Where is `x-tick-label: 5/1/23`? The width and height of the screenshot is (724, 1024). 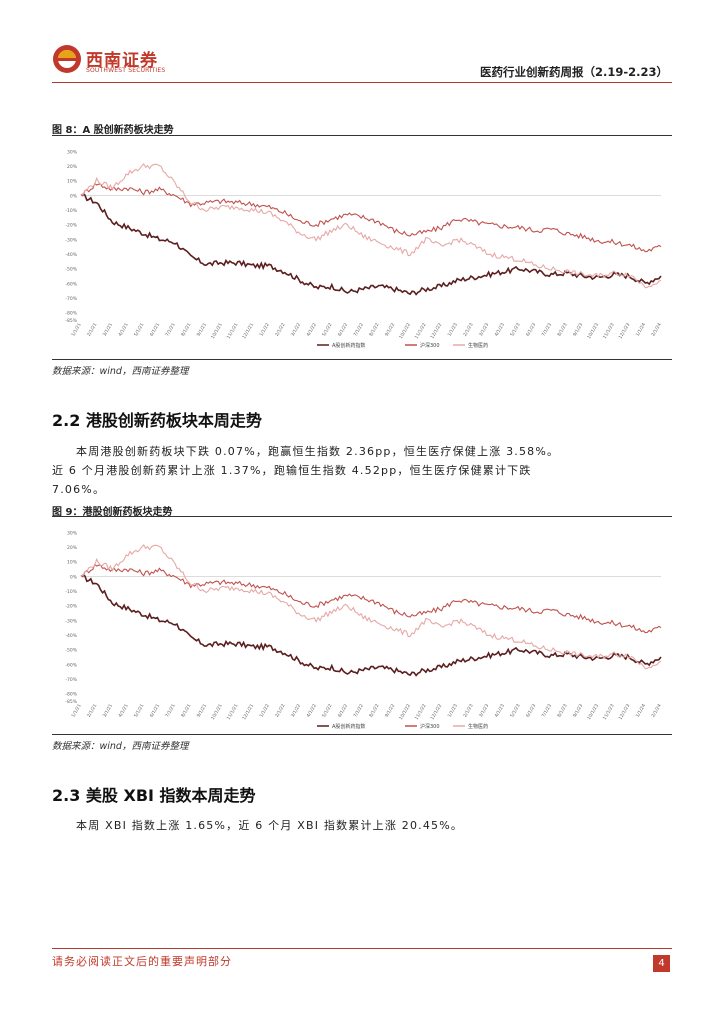
x-tick-label: 5/1/23 is located at coordinates (515, 330).